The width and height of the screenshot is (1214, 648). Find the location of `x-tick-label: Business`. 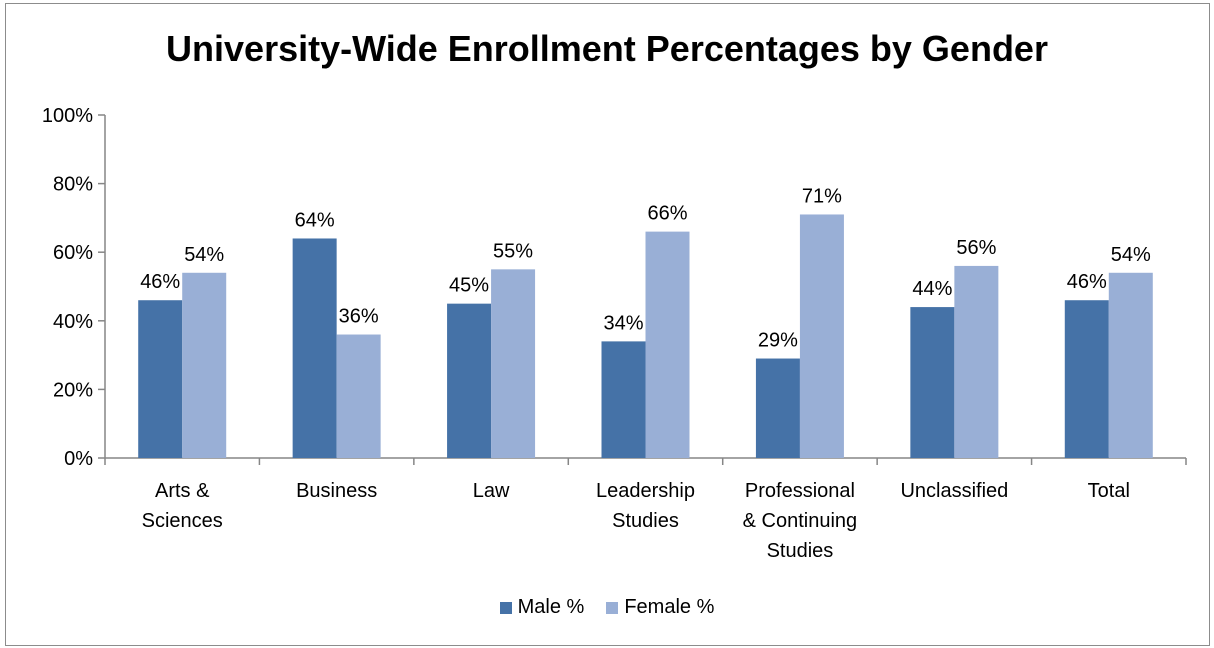

x-tick-label: Business is located at coordinates (336, 491).